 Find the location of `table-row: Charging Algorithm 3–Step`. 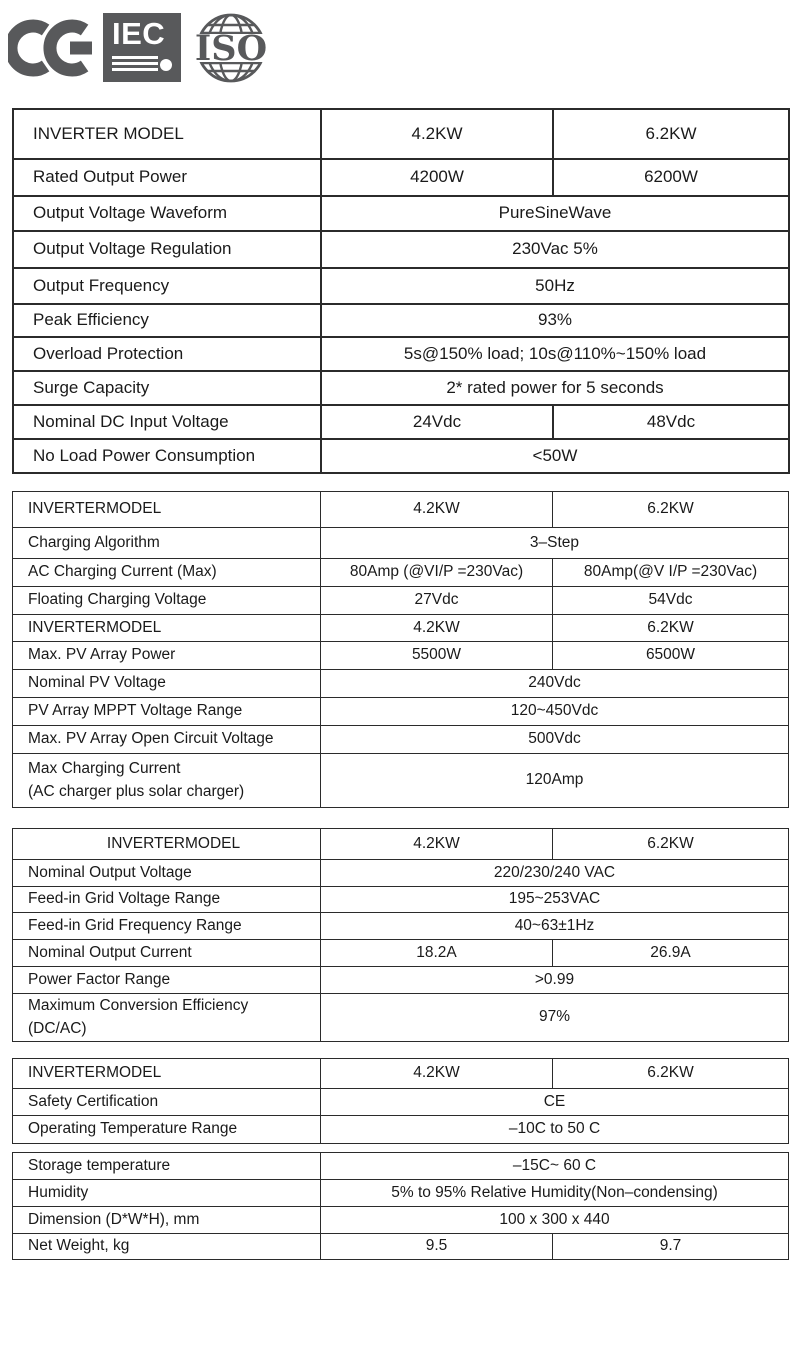

table-row: Charging Algorithm 3–Step is located at coordinates (400, 543).